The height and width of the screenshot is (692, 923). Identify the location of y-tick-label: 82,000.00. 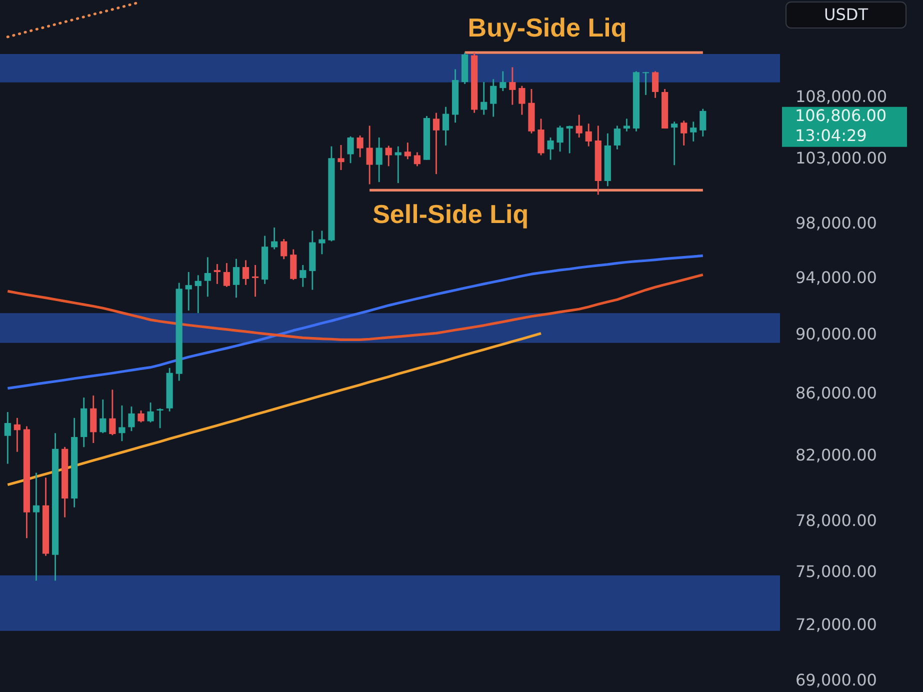
(836, 455).